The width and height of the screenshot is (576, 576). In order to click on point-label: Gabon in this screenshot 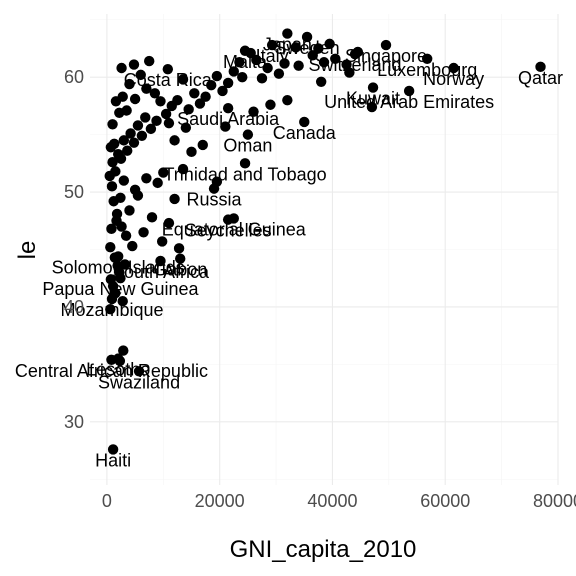, I will do `click(180, 270)`.